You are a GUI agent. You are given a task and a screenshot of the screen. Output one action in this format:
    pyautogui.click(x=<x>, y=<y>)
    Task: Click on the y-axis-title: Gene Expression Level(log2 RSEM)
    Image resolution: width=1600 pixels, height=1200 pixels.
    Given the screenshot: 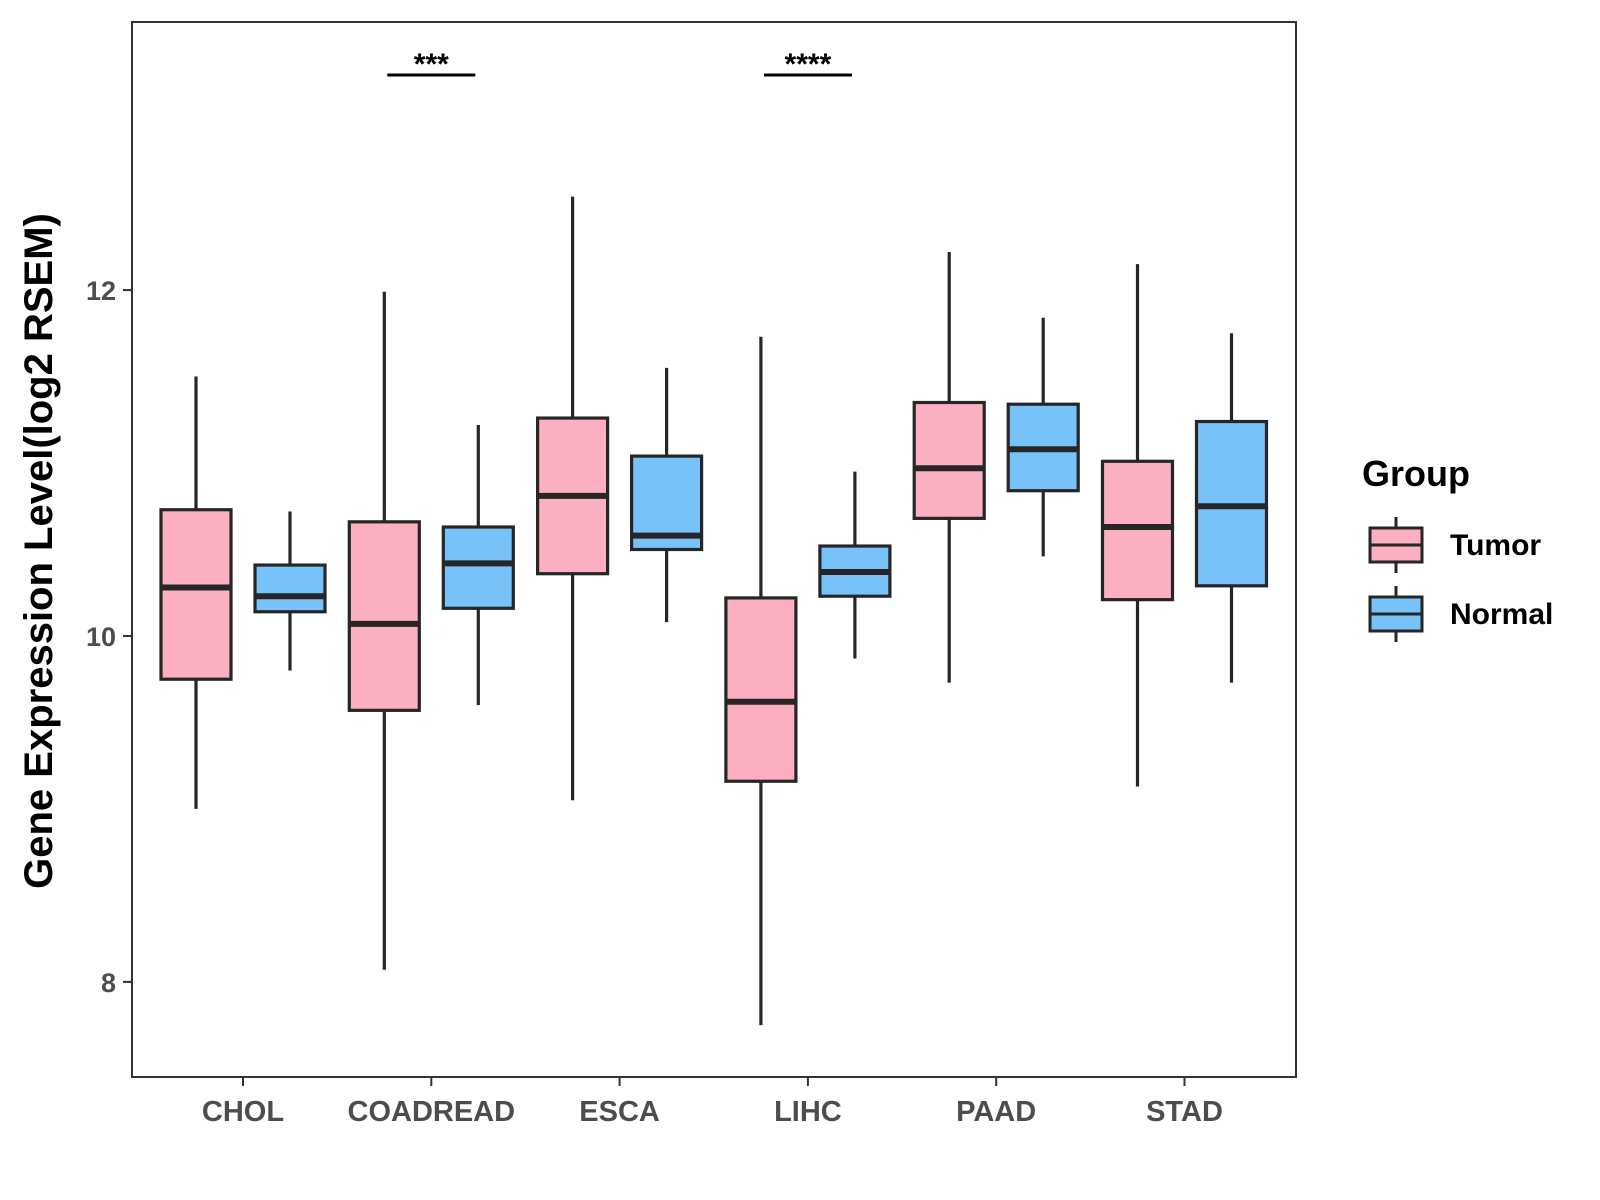 What is the action you would take?
    pyautogui.click(x=39, y=551)
    